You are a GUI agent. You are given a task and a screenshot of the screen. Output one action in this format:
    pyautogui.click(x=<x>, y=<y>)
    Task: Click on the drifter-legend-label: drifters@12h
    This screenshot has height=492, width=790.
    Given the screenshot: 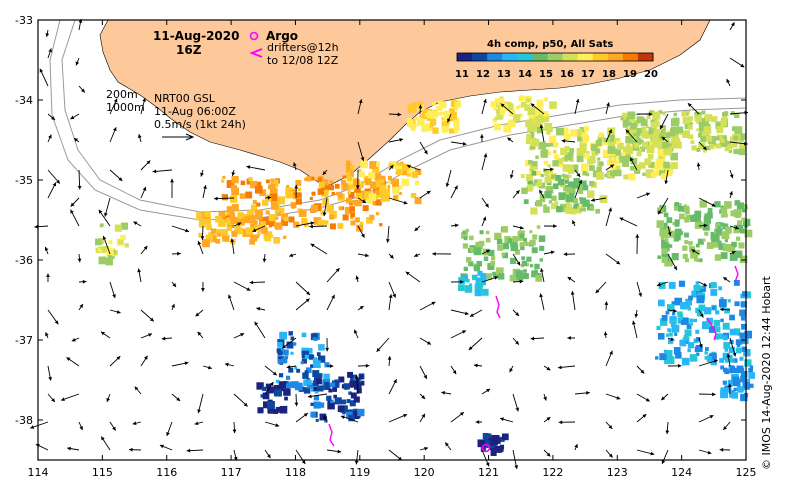 What is the action you would take?
    pyautogui.click(x=303, y=47)
    